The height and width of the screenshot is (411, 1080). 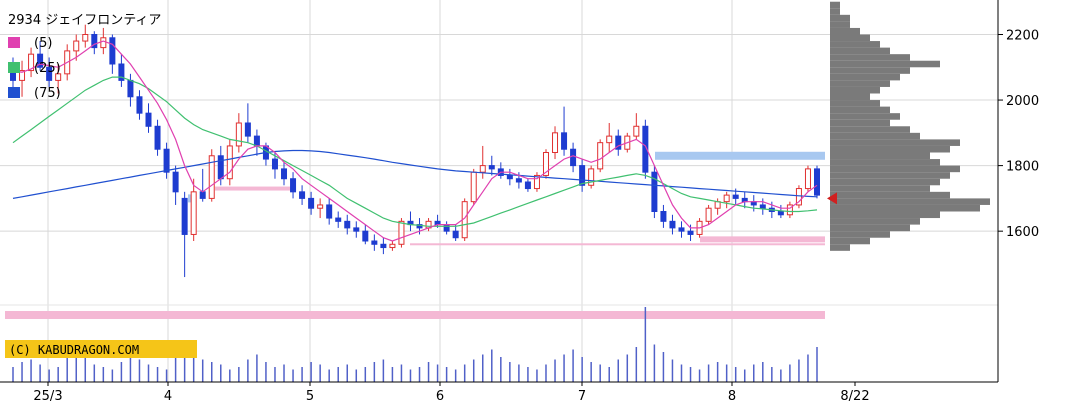 I want to click on x-tick-label-3: 6, so click(x=440, y=396).